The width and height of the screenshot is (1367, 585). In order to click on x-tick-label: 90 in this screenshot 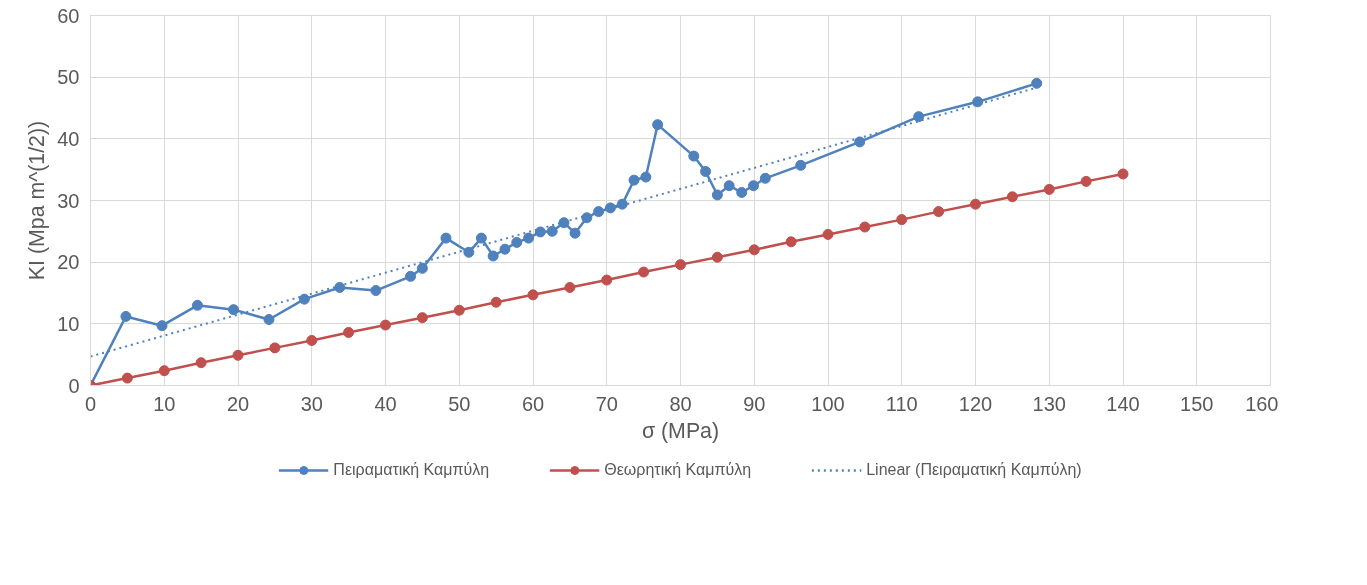, I will do `click(754, 403)`.